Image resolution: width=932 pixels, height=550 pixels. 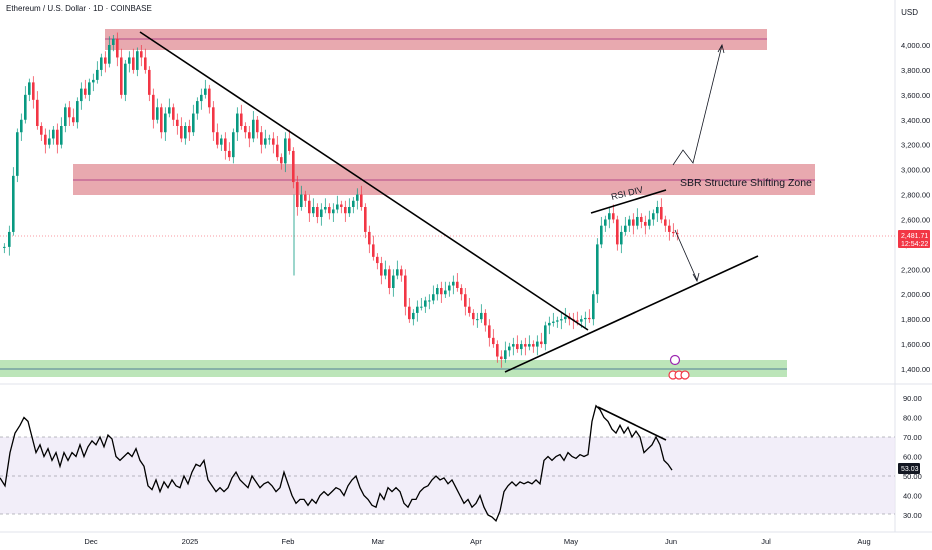 What do you see at coordinates (91, 541) in the screenshot?
I see `time-tick-label: Dec` at bounding box center [91, 541].